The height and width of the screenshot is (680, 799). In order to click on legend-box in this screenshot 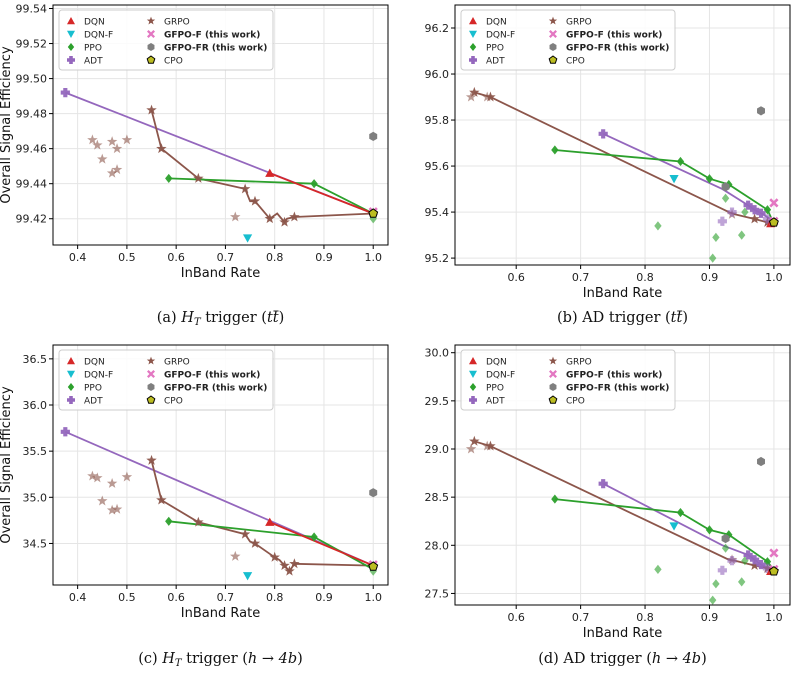, I will do `click(568, 380)`.